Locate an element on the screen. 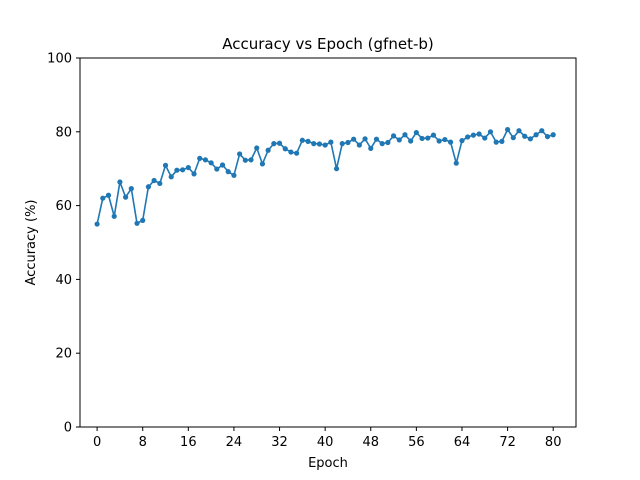 The height and width of the screenshot is (480, 640). chart-title: Accuracy vs Epoch (gfnet-b) is located at coordinates (327, 44).